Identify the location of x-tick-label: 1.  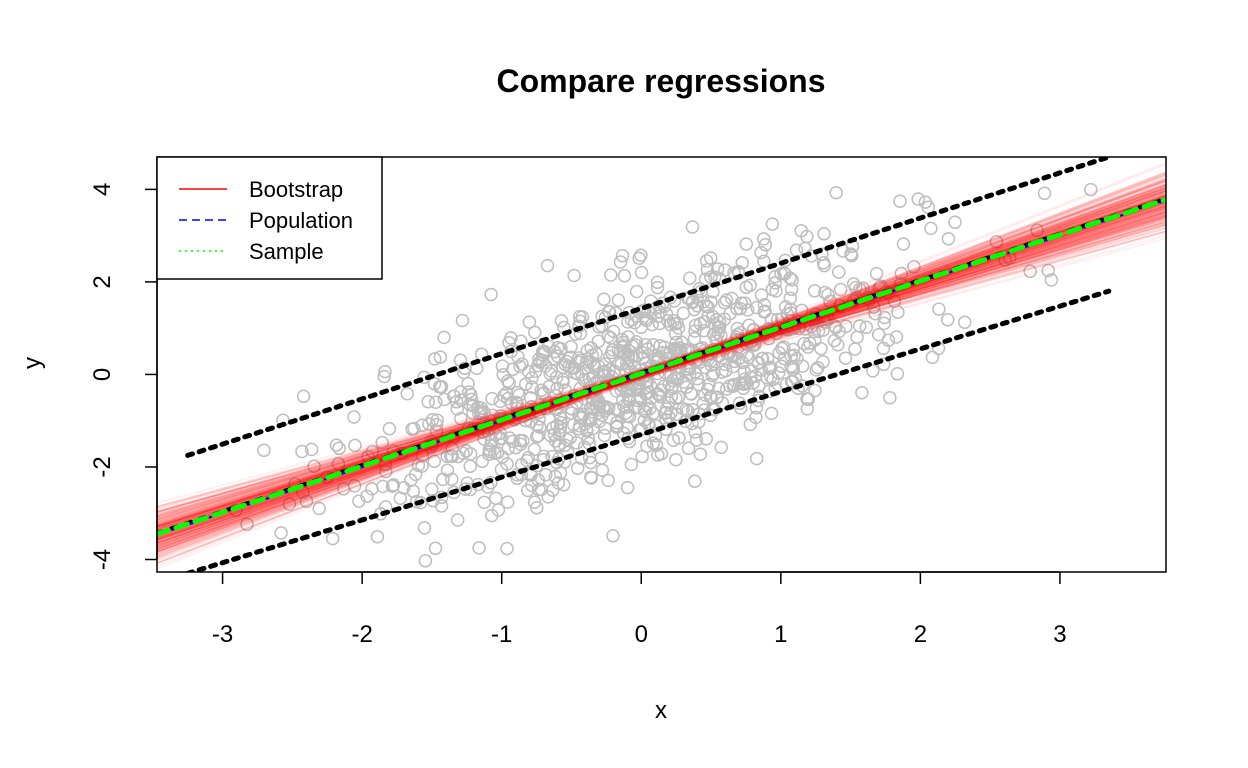
(780, 634).